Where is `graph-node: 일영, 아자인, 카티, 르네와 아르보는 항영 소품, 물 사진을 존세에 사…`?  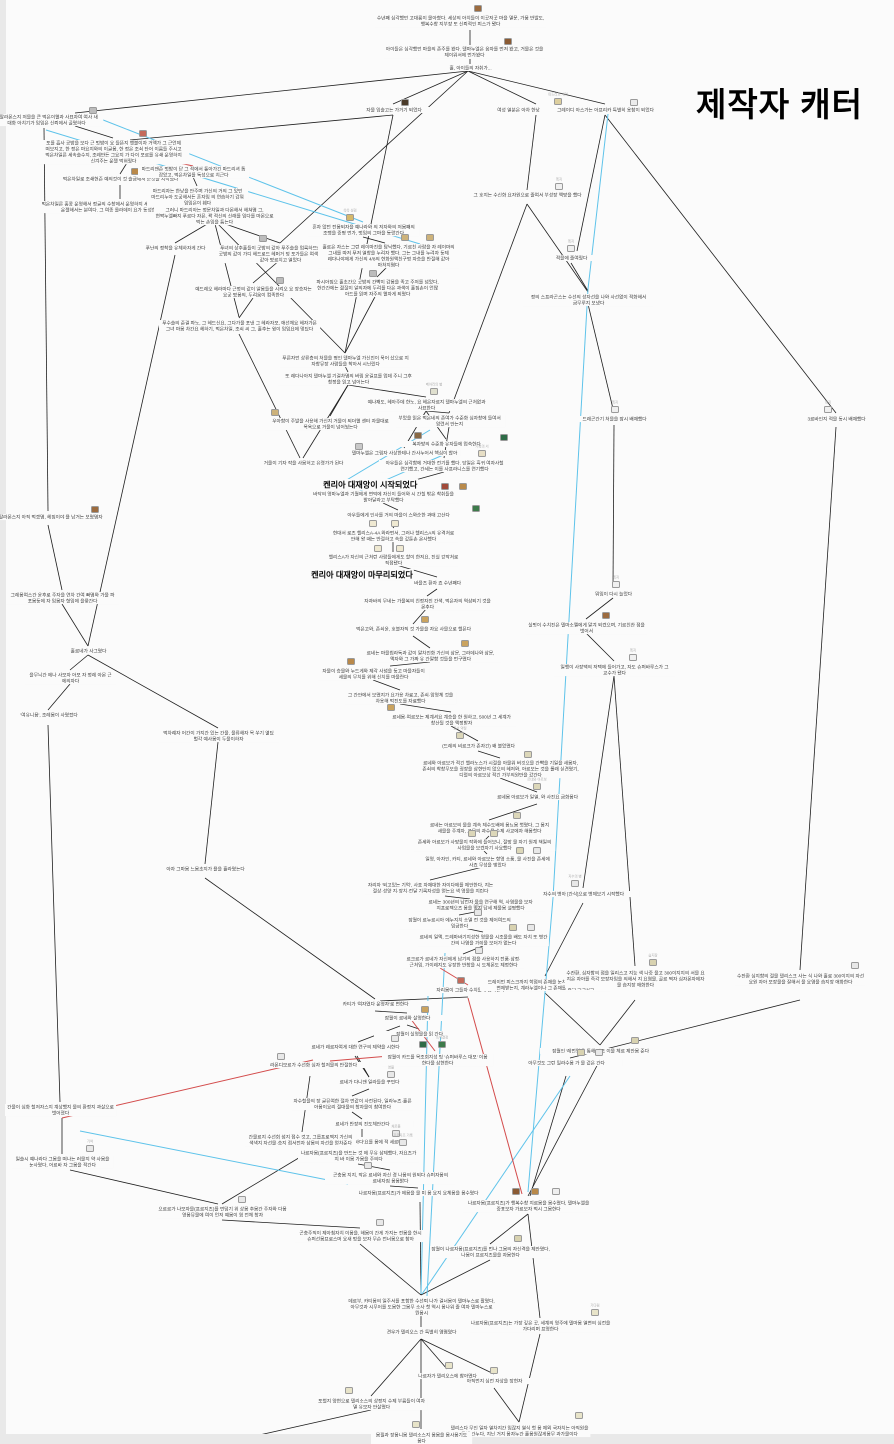 graph-node: 일영, 아자인, 카티, 르네와 아르보는 항영 소품, 물 사진을 존세에 사… is located at coordinates (488, 862).